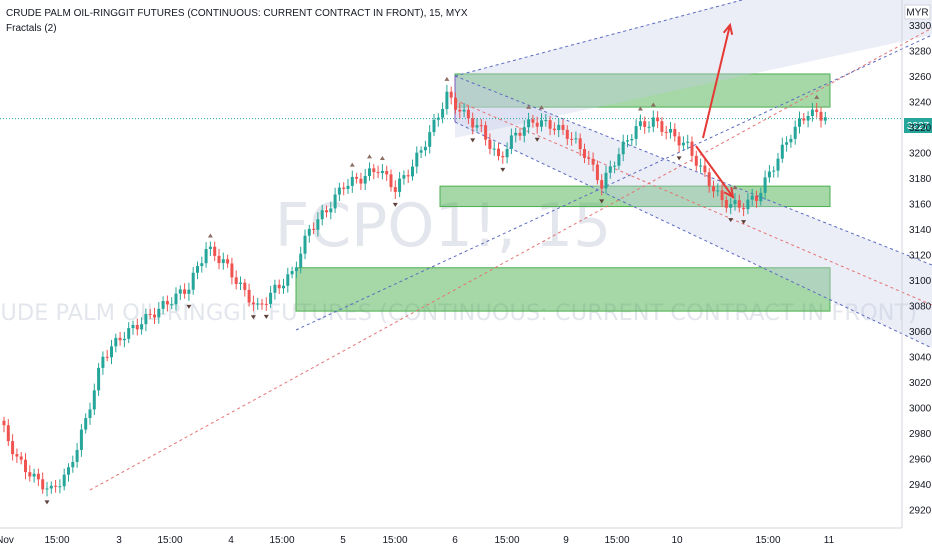 The width and height of the screenshot is (932, 550). What do you see at coordinates (598, 38) in the screenshot?
I see `up-channel-top-line` at bounding box center [598, 38].